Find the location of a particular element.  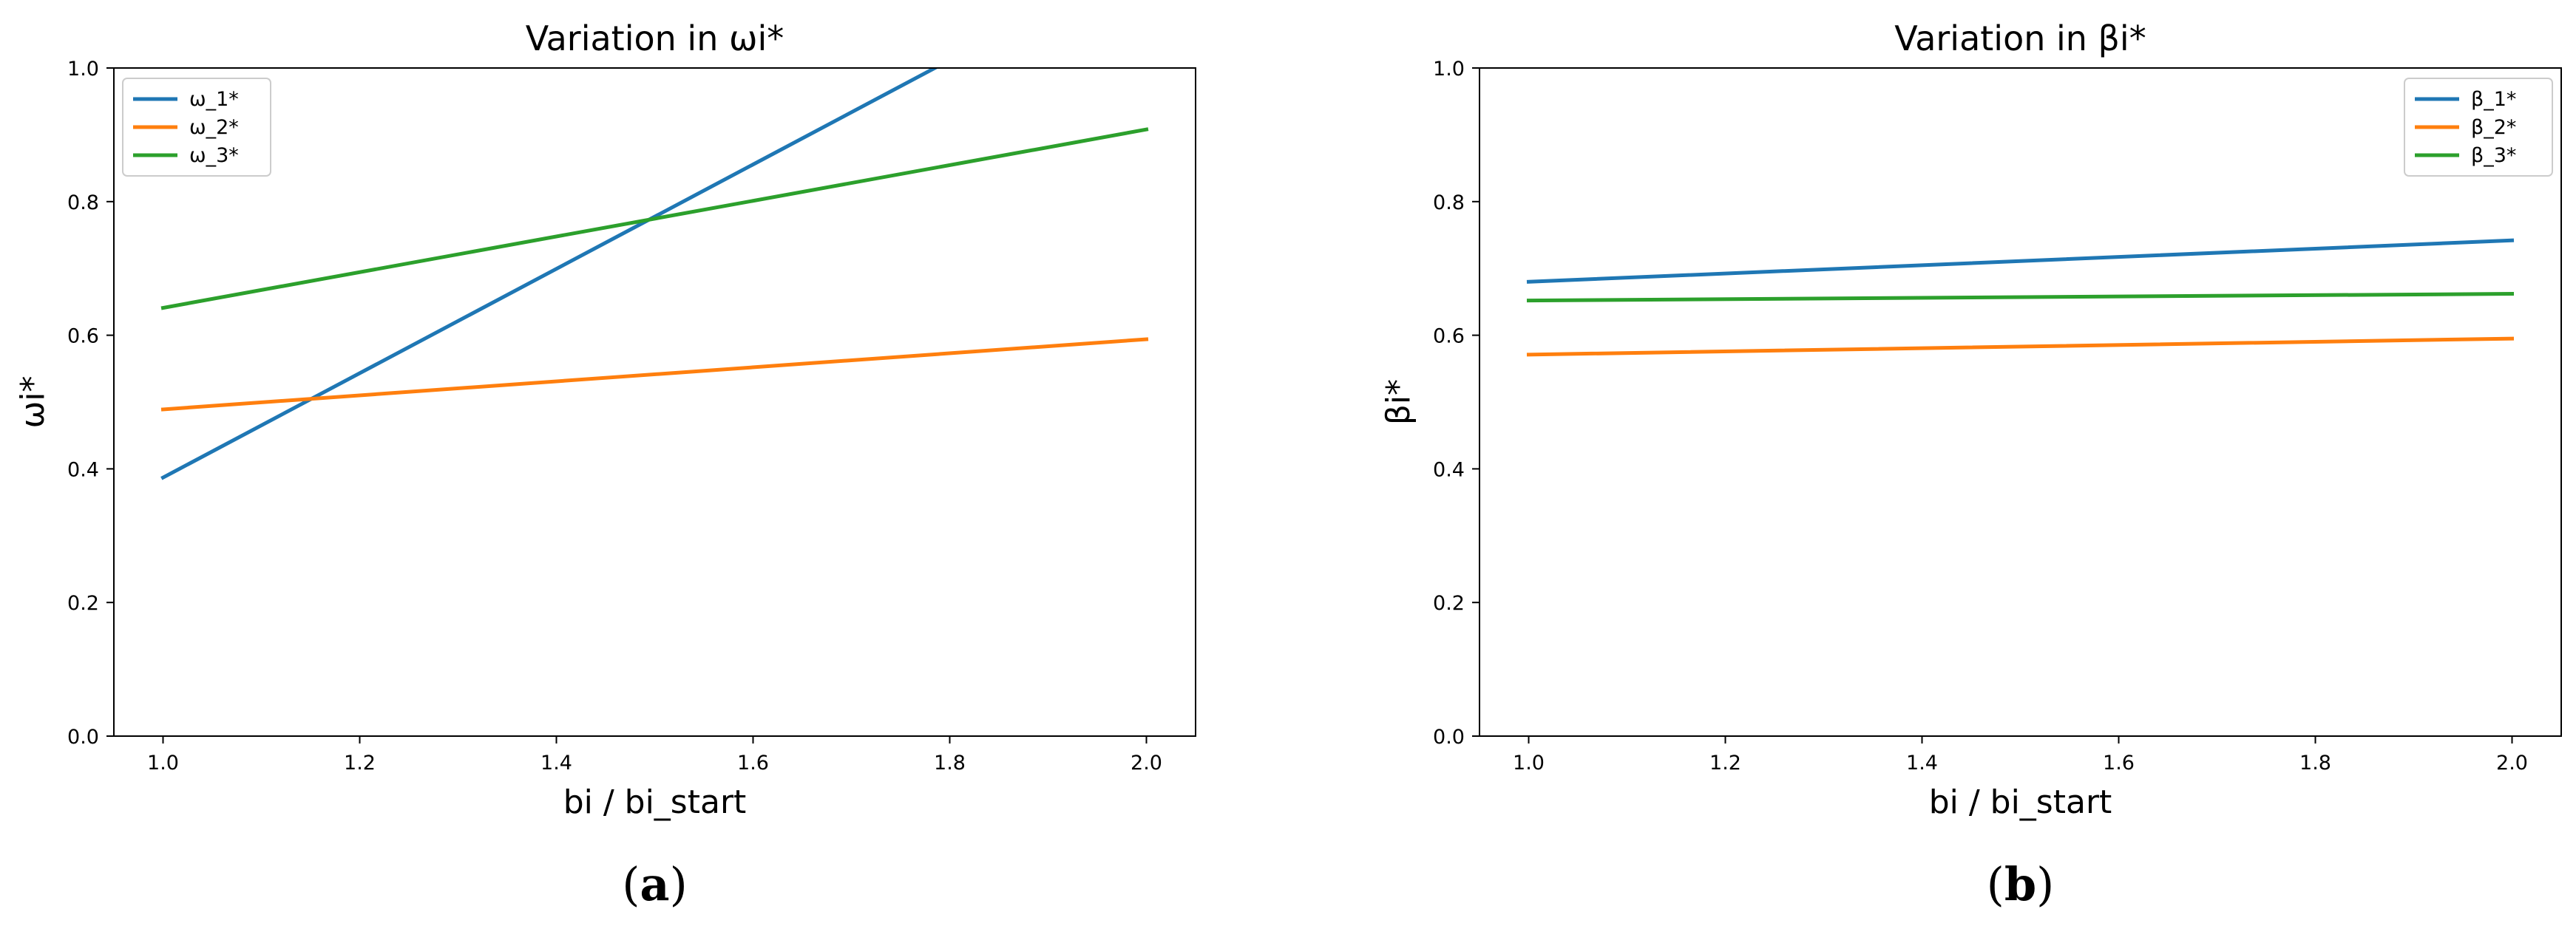

legend-label: ω_3* is located at coordinates (214, 155).